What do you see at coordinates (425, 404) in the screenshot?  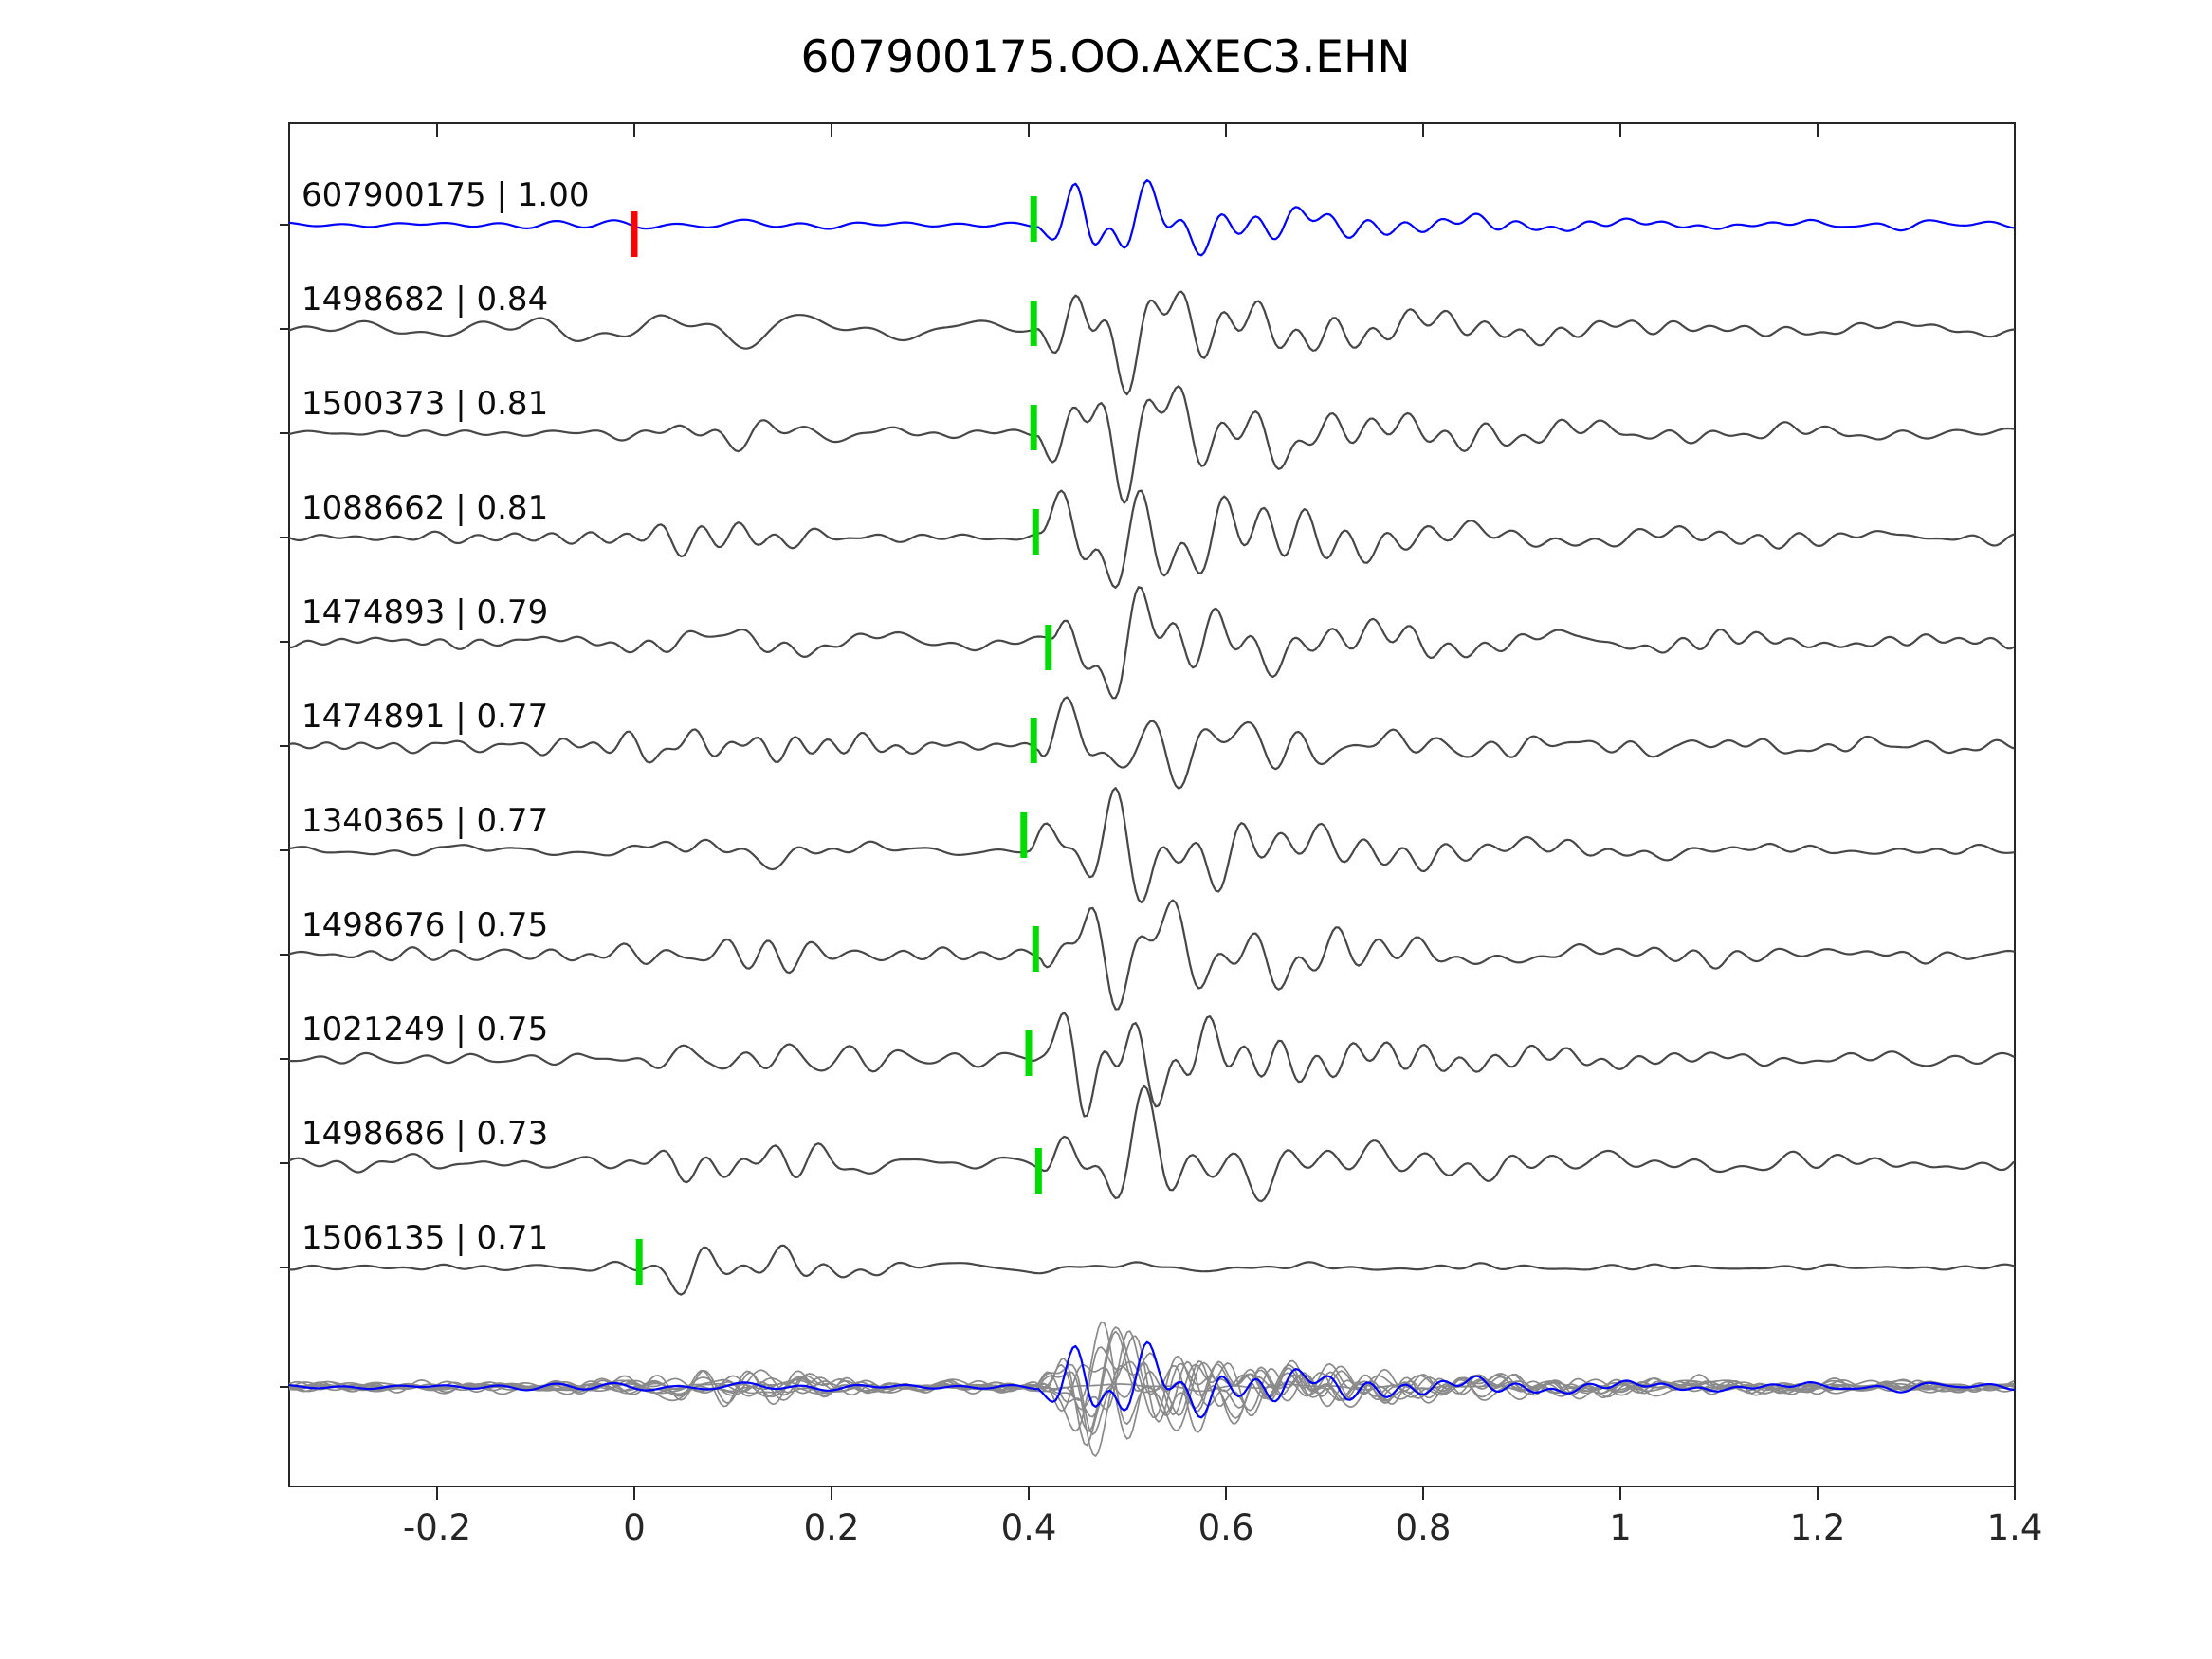 I see `trace-label-1500373: 1500373 | 0.81` at bounding box center [425, 404].